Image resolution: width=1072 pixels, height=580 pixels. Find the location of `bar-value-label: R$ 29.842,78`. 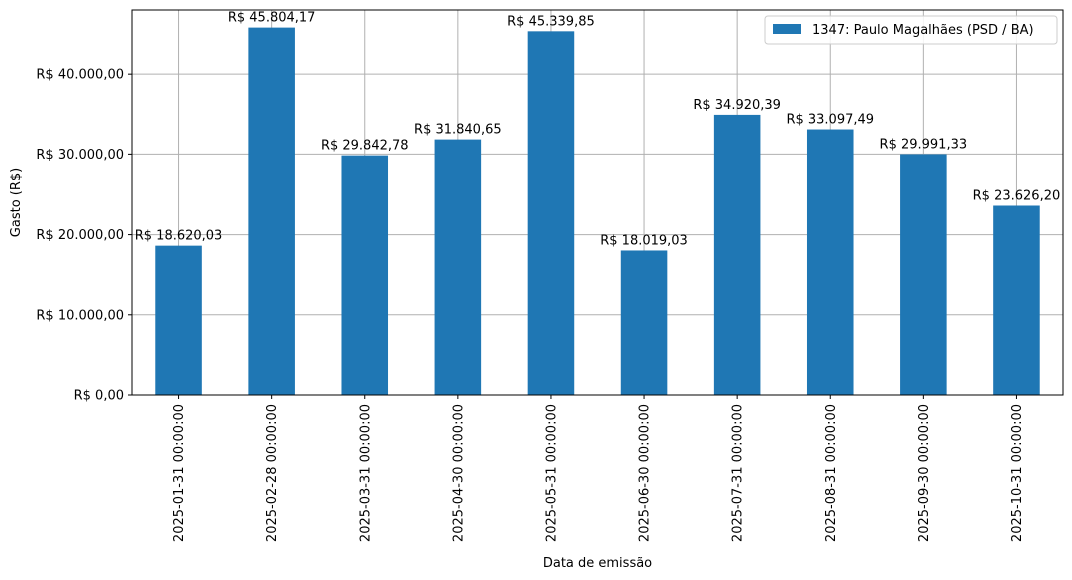

bar-value-label: R$ 29.842,78 is located at coordinates (365, 146).